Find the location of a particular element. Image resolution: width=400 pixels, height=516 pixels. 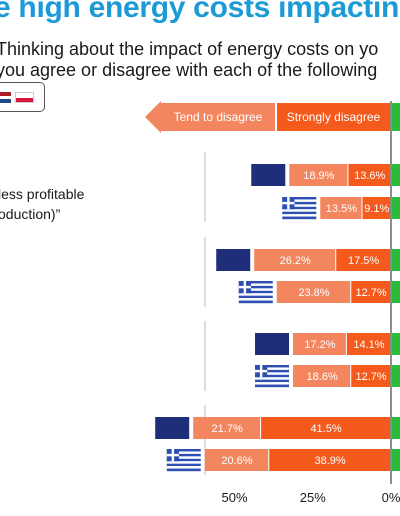

data-label-strongly-disagree: 41.5% is located at coordinates (325, 429).